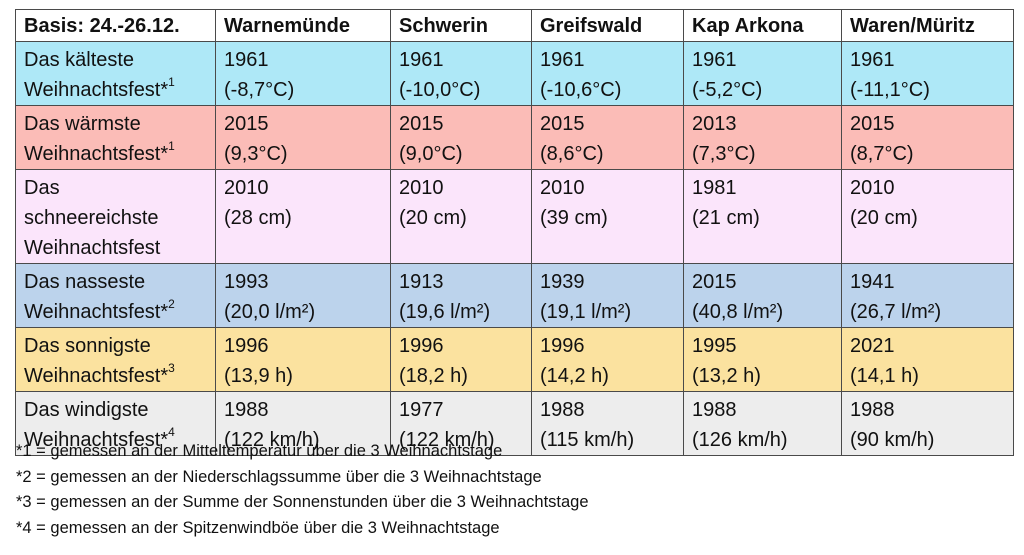 The image size is (1024, 555). What do you see at coordinates (461, 295) in the screenshot?
I see `record-cell: 1913 (19,6 l/m²)` at bounding box center [461, 295].